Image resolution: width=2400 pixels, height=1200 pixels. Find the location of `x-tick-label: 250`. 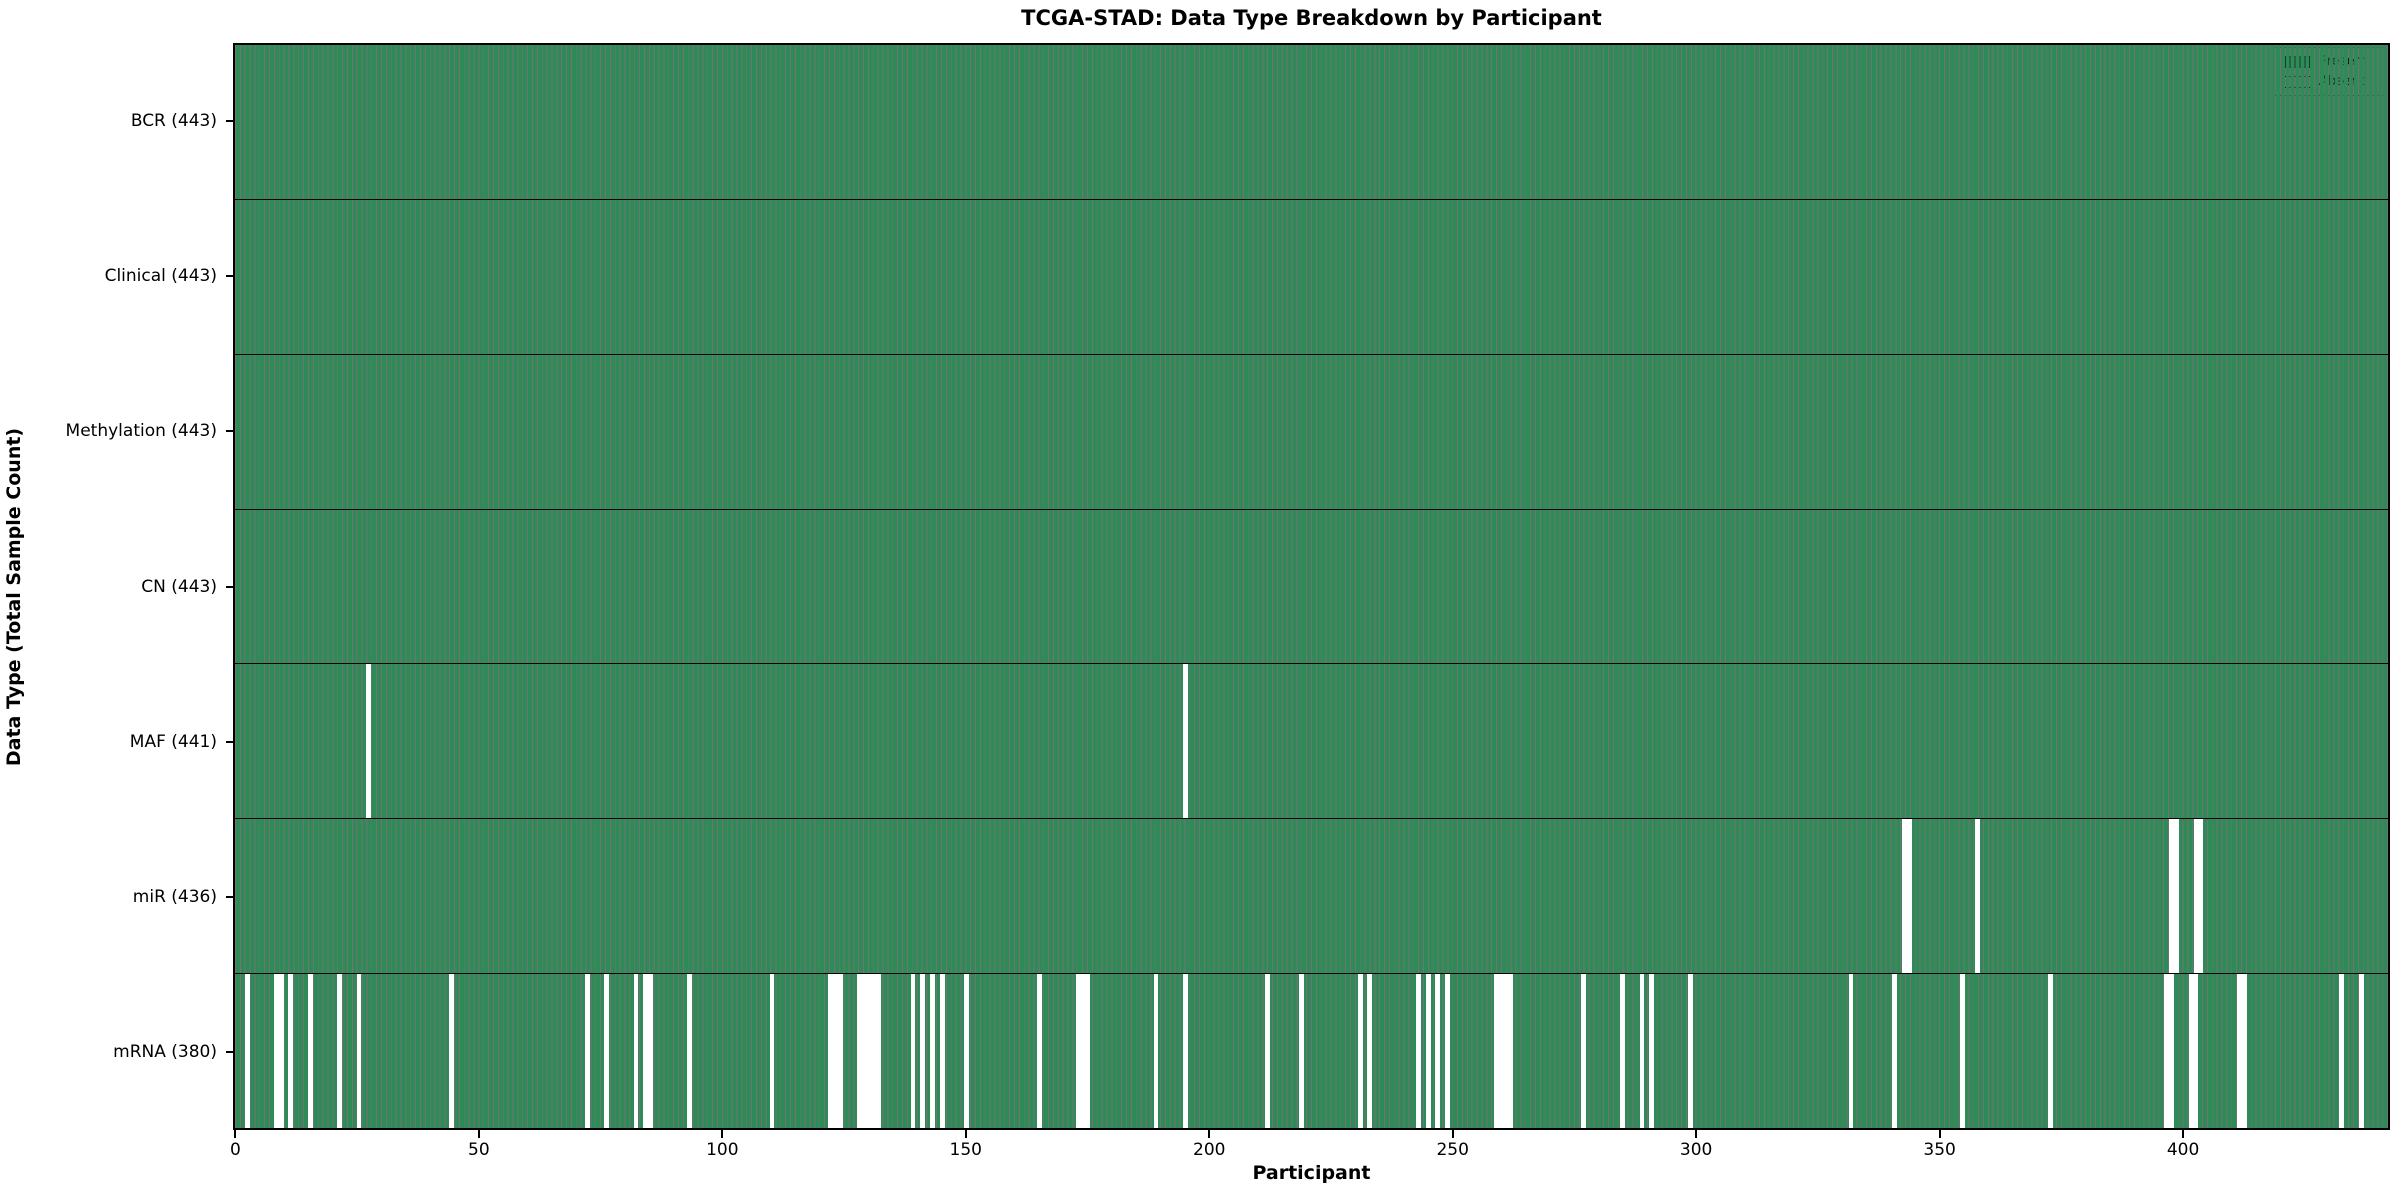

x-tick-label: 250 is located at coordinates (1452, 1150).